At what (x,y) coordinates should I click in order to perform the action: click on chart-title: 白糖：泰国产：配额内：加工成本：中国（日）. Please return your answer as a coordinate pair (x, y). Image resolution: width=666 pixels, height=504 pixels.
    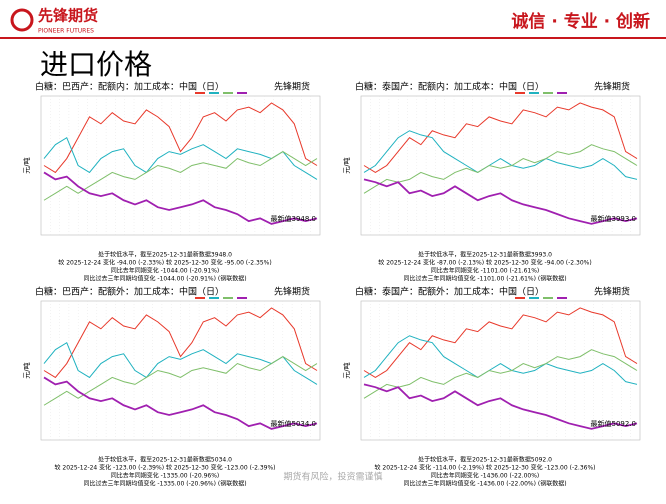
    Looking at the image, I should click on (449, 87).